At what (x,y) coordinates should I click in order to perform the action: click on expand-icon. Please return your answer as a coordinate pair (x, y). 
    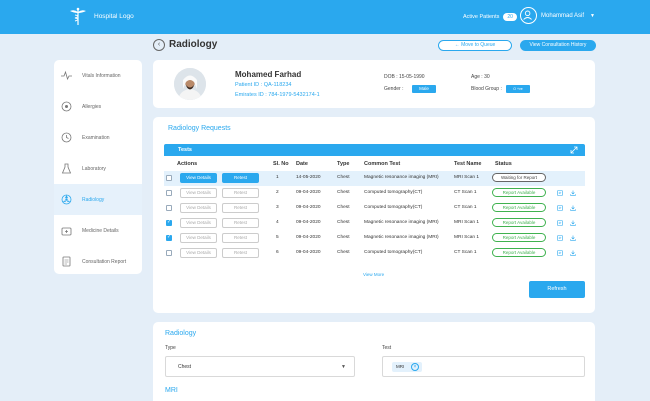
    Looking at the image, I should click on (574, 150).